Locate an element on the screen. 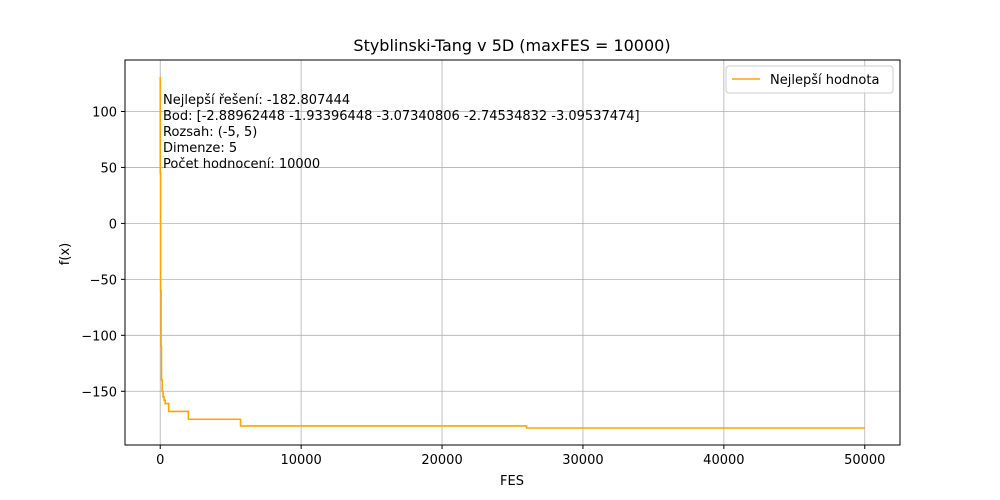  y-tick-label: 50 is located at coordinates (108, 168).